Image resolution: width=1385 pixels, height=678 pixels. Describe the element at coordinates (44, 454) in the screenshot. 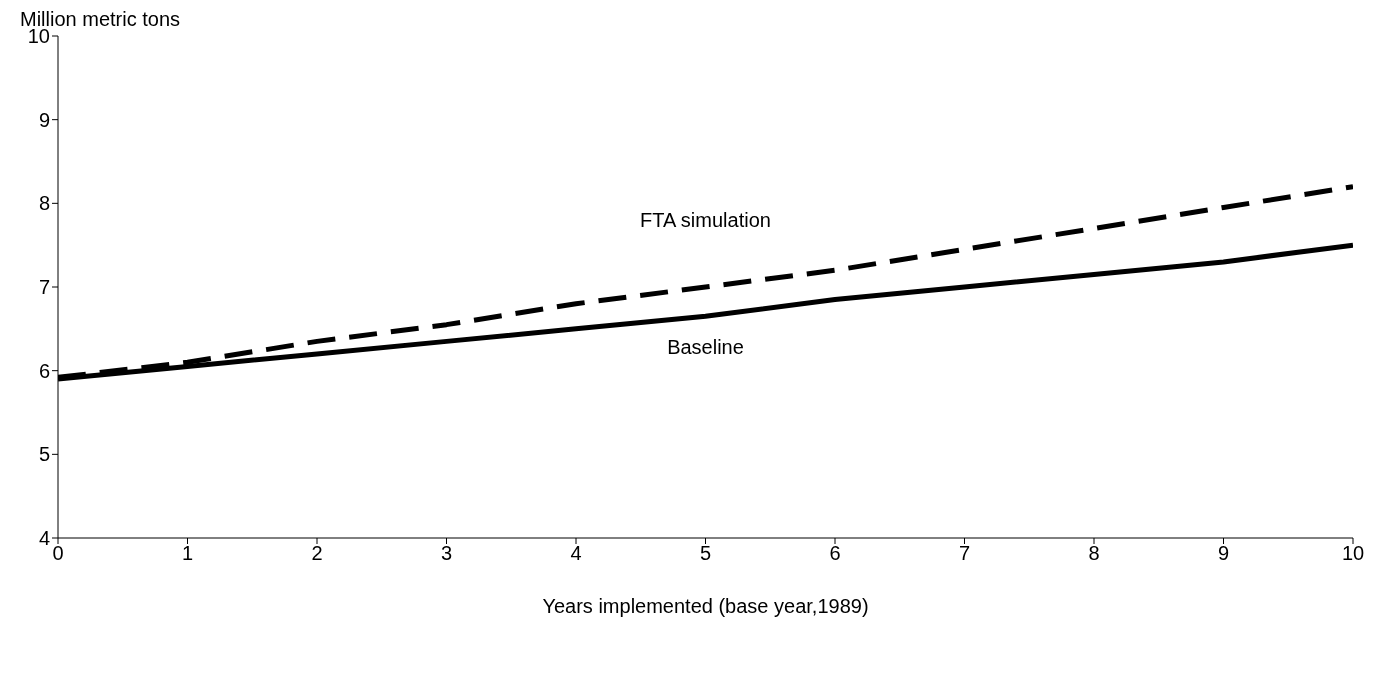

I see `y-tick-label: 5` at that location.